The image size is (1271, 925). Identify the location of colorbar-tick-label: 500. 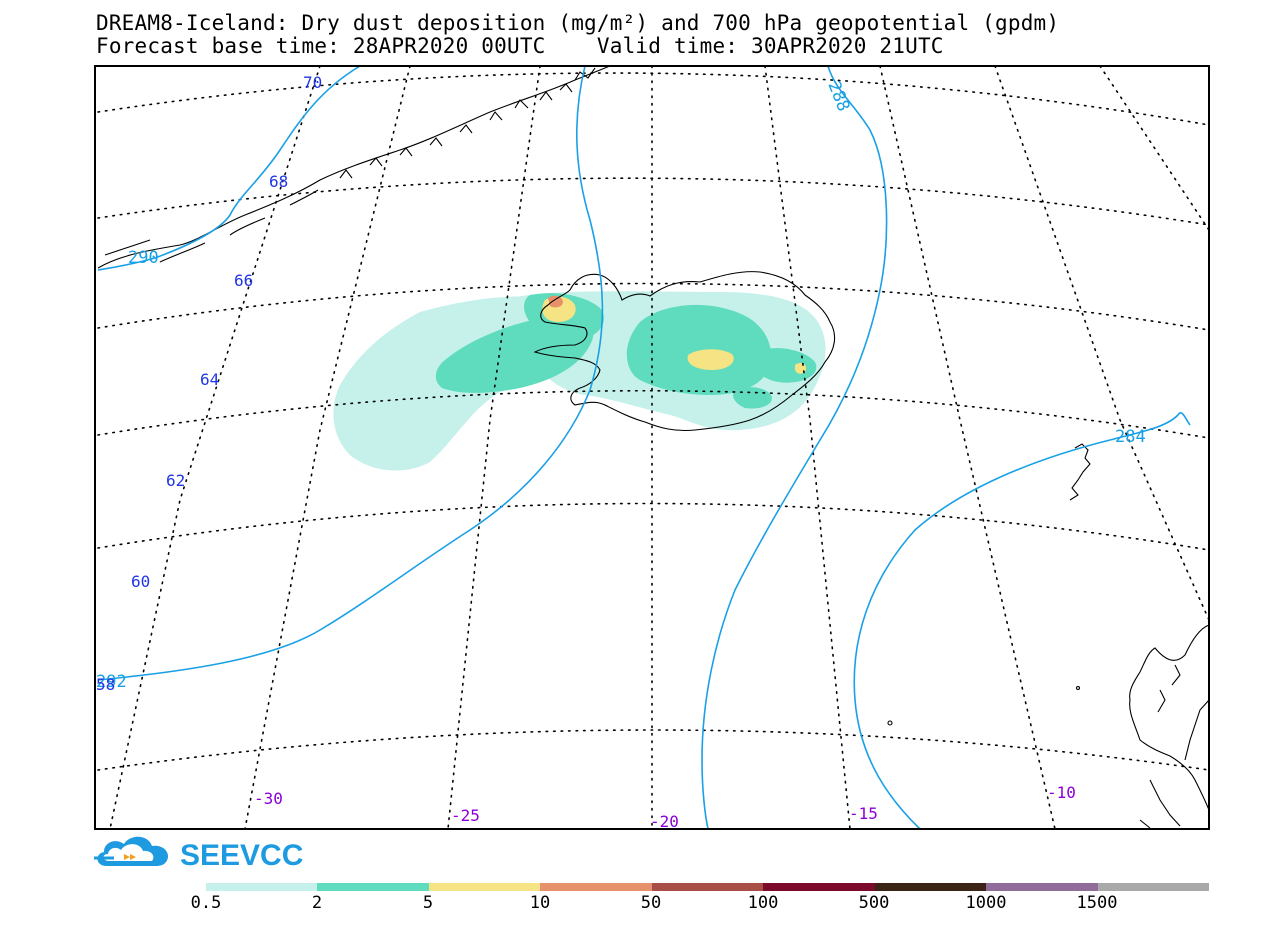
(874, 903).